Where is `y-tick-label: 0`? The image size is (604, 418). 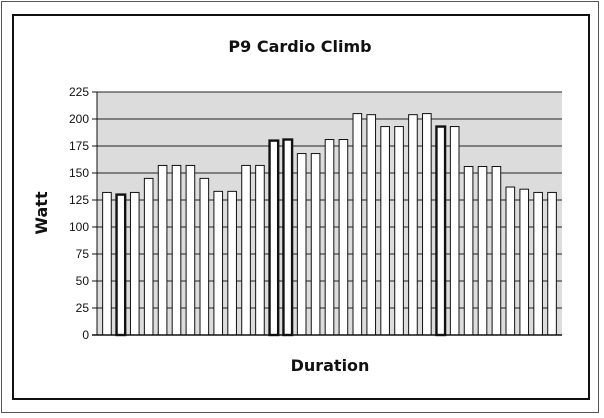 y-tick-label: 0 is located at coordinates (85, 335).